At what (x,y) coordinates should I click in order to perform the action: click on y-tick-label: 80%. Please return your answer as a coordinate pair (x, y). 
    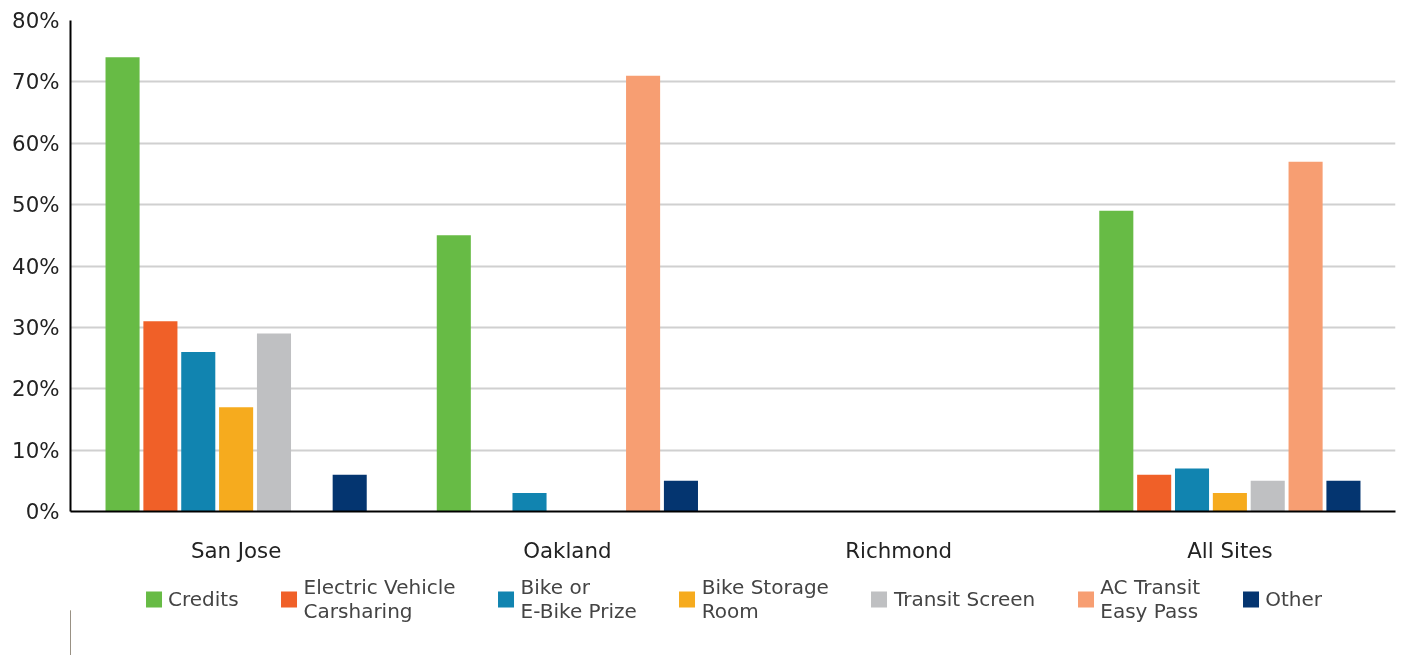
    Looking at the image, I should click on (36, 20).